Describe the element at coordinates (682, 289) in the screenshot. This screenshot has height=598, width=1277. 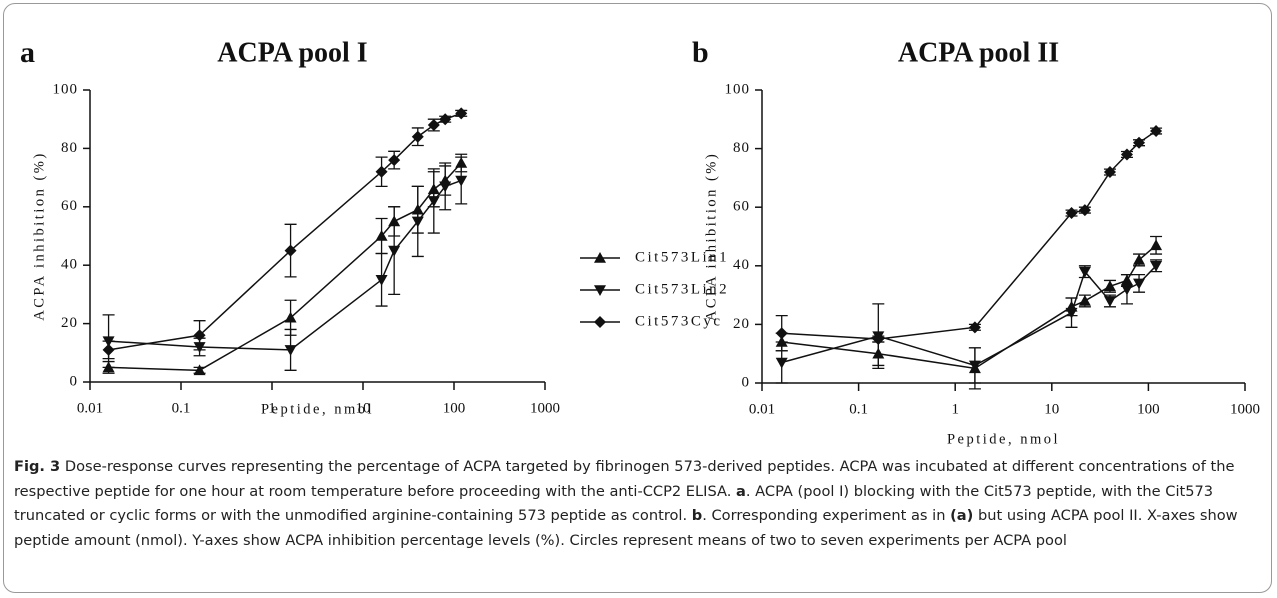
I see `legend-label: Cit573Lin2` at that location.